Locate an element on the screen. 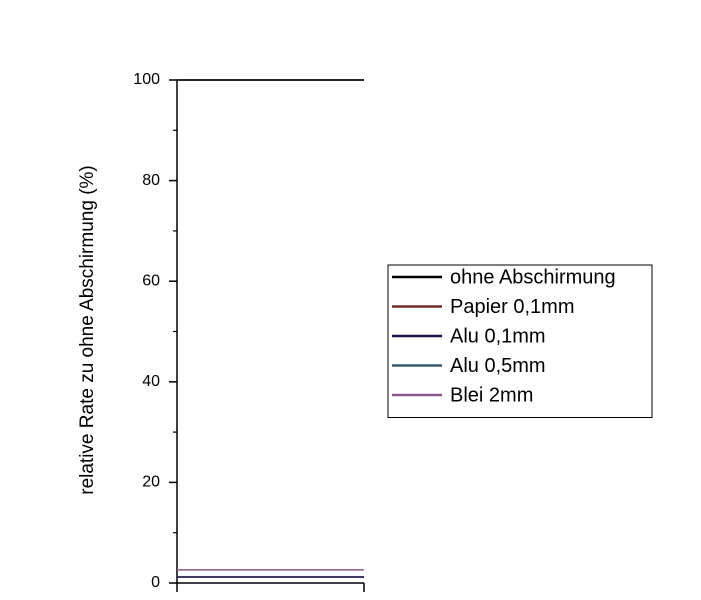 The width and height of the screenshot is (701, 600). y-tick-label: 0 is located at coordinates (155, 582).